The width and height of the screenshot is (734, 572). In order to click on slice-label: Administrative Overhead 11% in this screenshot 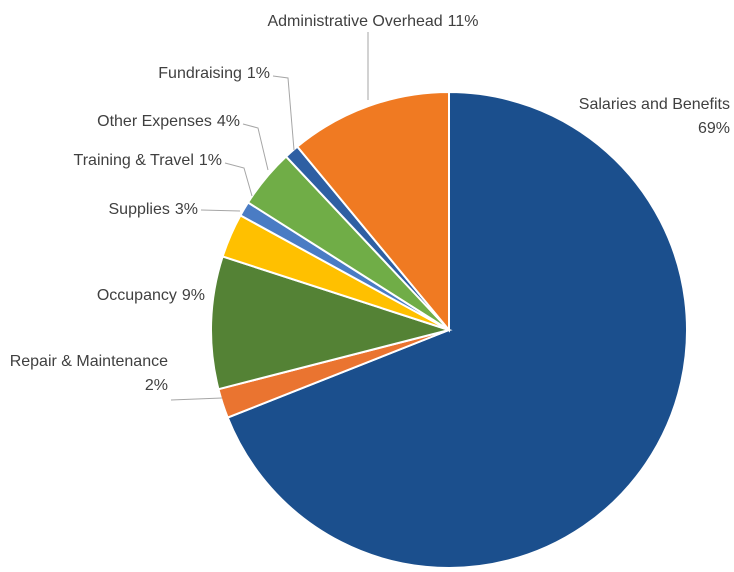, I will do `click(372, 21)`.